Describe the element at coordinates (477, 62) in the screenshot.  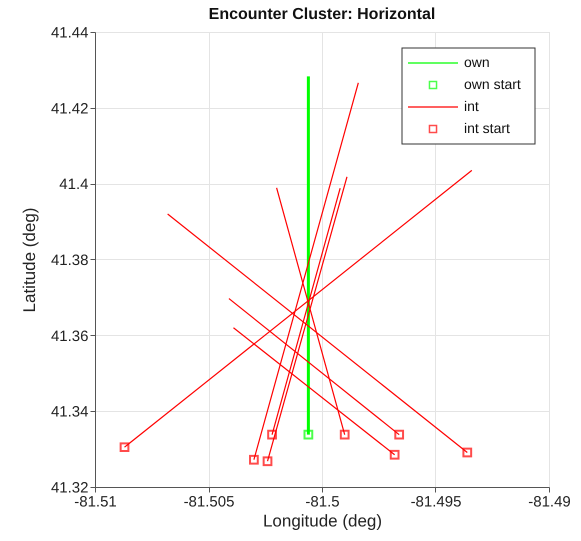
I see `legend-label: own` at that location.